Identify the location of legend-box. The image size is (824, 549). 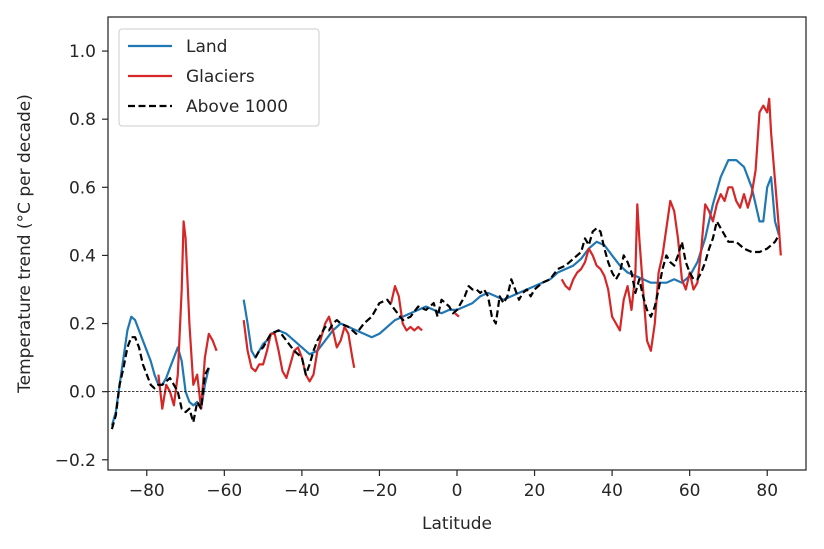
(219, 77).